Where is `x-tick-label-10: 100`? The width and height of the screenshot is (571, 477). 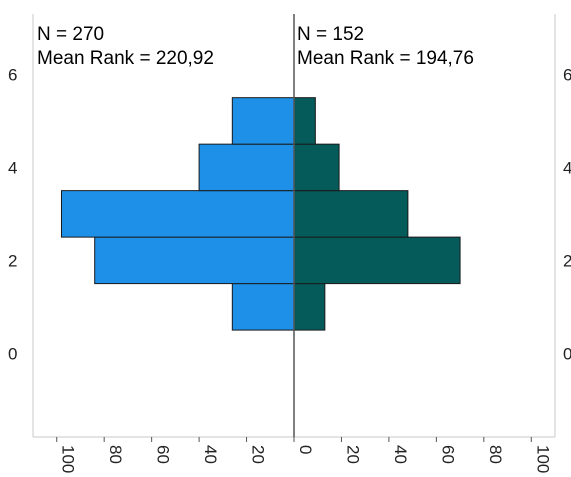 x-tick-label-10: 100 is located at coordinates (542, 459).